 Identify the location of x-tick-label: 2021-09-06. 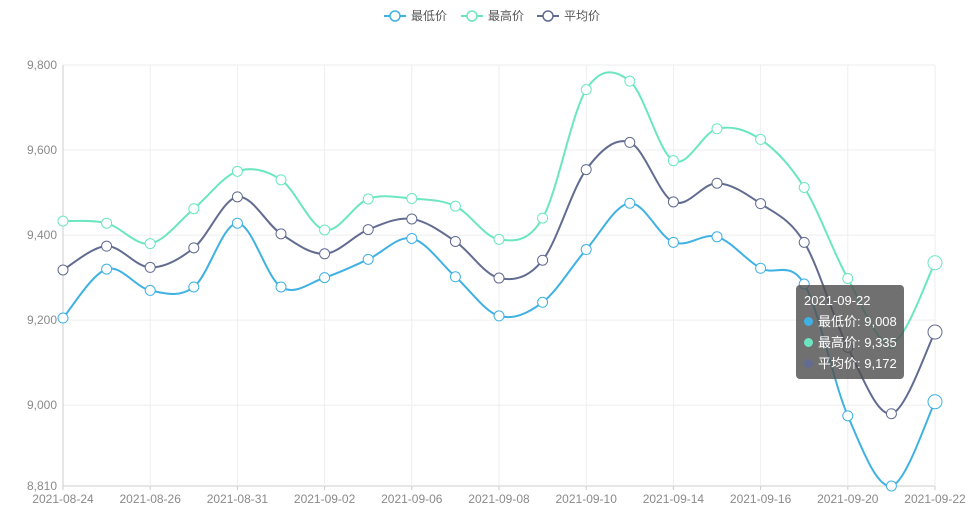
(412, 499).